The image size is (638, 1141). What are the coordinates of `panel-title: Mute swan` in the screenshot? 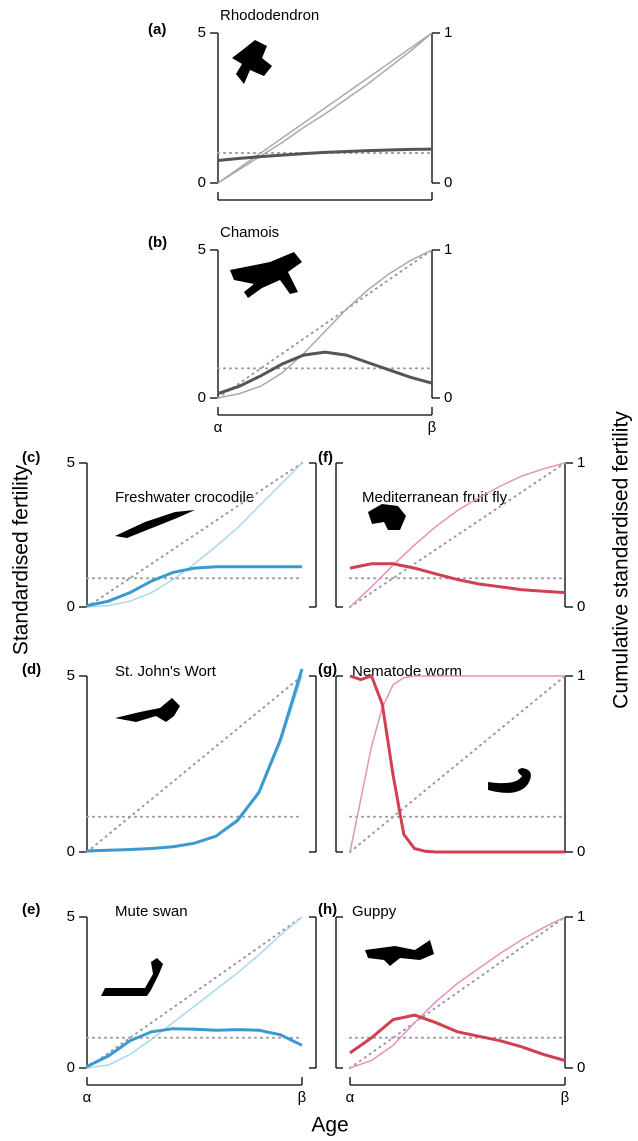 It's located at (151, 911).